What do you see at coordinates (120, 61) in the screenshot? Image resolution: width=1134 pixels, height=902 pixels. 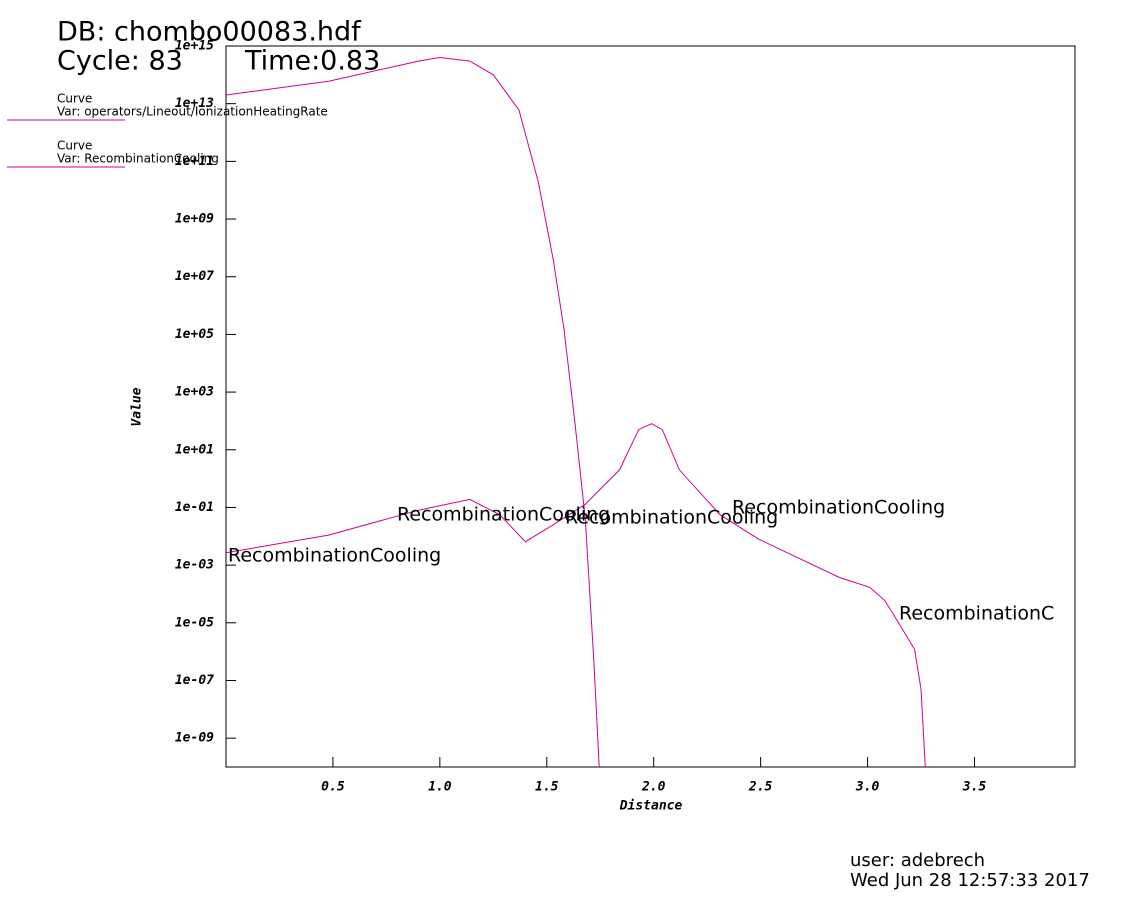 I see `cycle: Cycle: 83` at bounding box center [120, 61].